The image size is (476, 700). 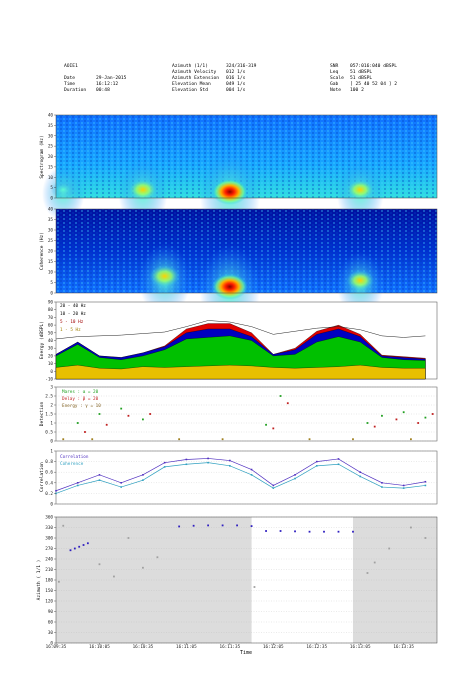 I want to click on header-col3-value-2: 51 dBSPL, so click(x=361, y=78).